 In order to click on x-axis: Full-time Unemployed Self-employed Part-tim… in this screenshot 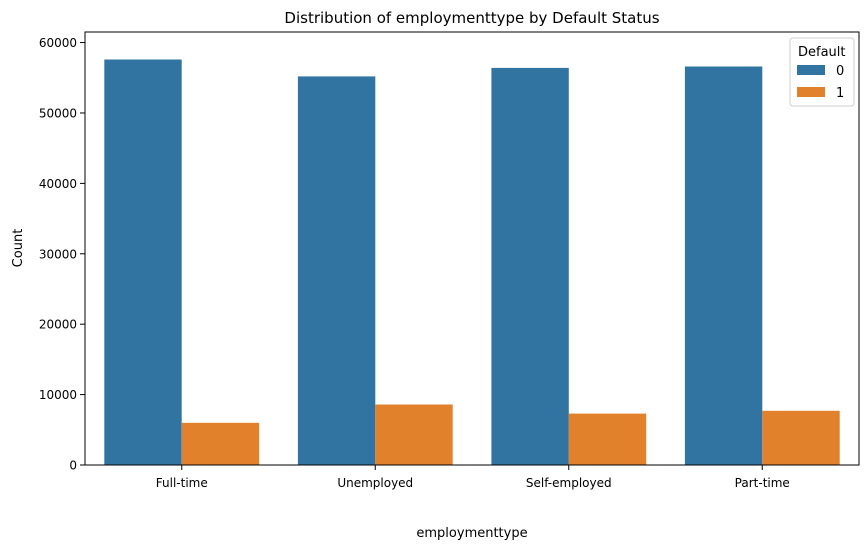, I will do `click(473, 477)`.